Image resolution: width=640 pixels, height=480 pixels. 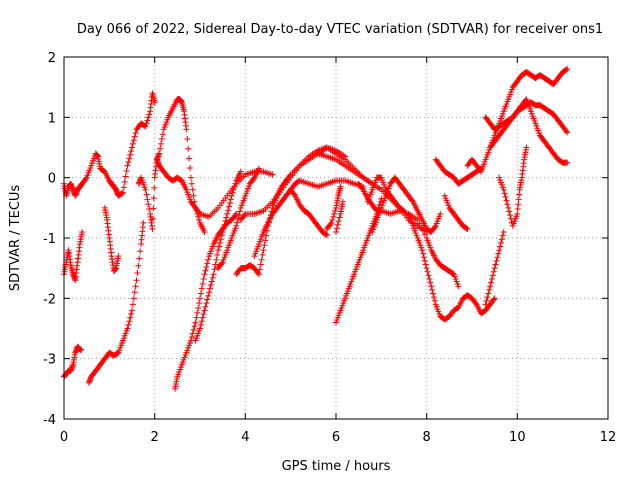 What do you see at coordinates (517, 437) in the screenshot?
I see `x-tick-label: 10` at bounding box center [517, 437].